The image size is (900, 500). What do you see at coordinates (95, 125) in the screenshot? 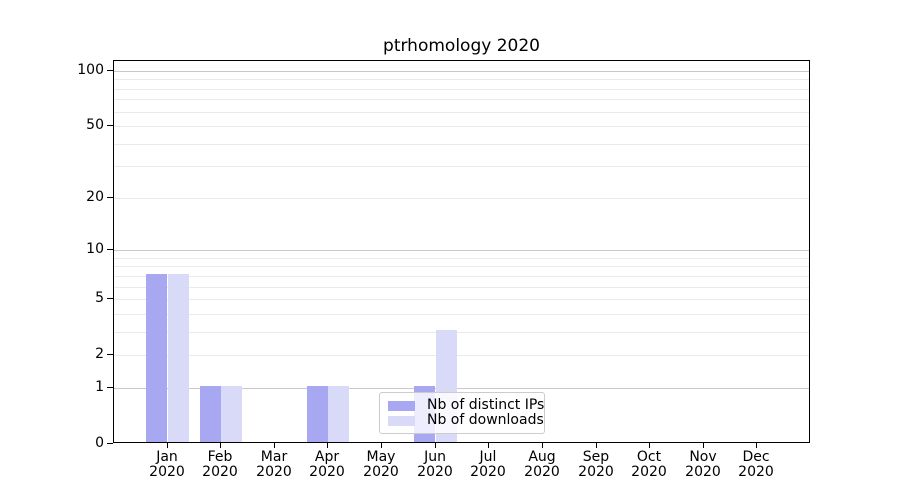
I see `y-tick-label: 50` at bounding box center [95, 125].